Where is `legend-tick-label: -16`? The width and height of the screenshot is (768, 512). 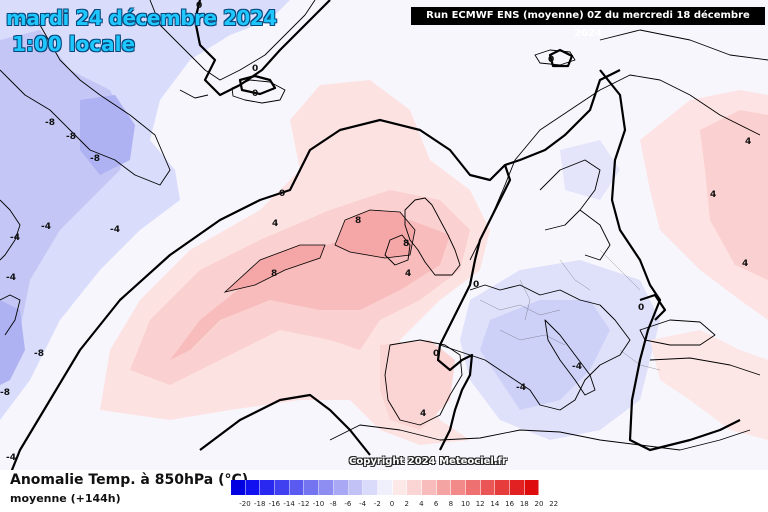 legend-tick-label: -16 is located at coordinates (274, 504).